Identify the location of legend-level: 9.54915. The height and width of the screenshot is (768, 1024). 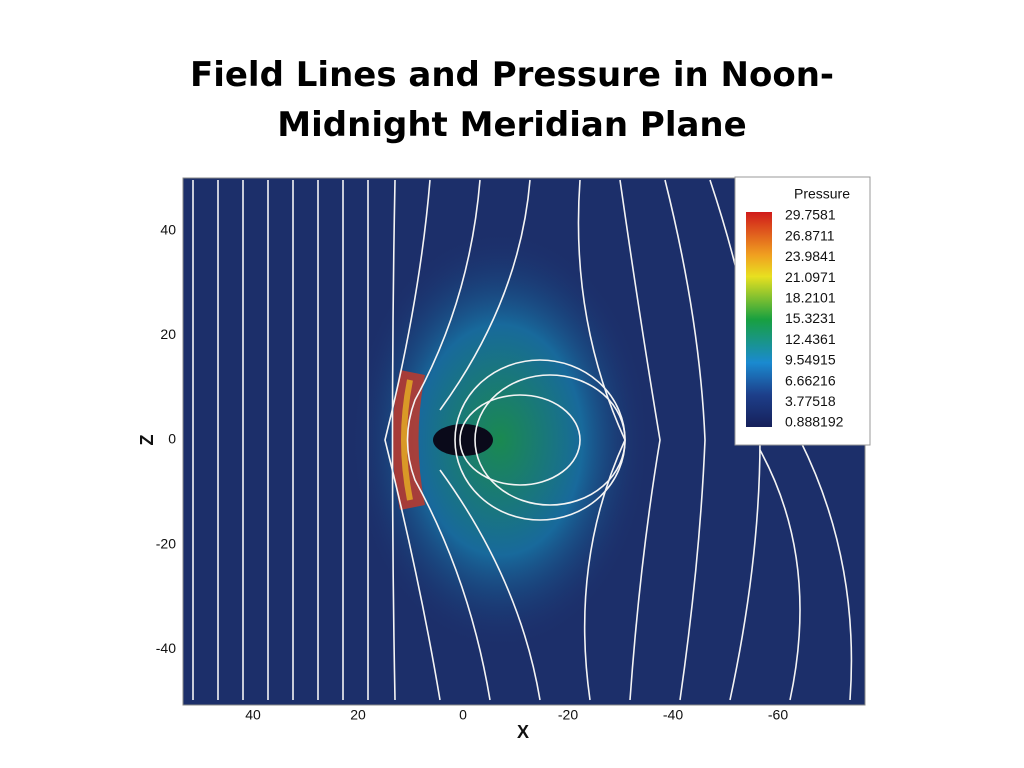
(810, 360).